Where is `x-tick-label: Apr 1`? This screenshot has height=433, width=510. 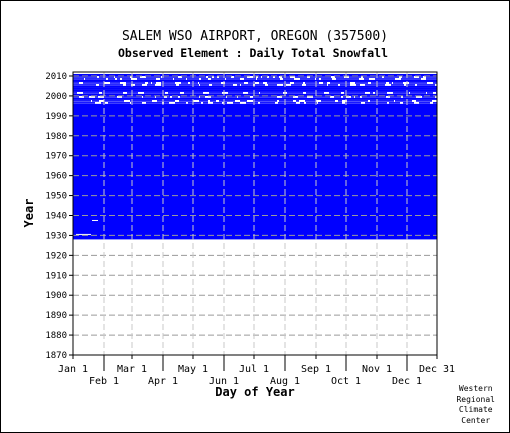
x-tick-label: Apr 1 is located at coordinates (163, 381).